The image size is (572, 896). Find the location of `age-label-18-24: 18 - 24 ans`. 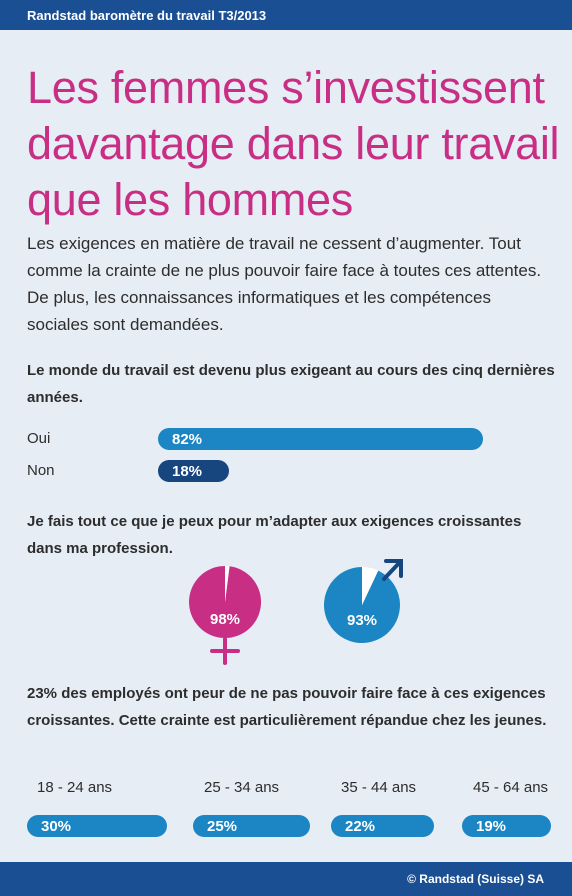

age-label-18-24: 18 - 24 ans is located at coordinates (75, 787).